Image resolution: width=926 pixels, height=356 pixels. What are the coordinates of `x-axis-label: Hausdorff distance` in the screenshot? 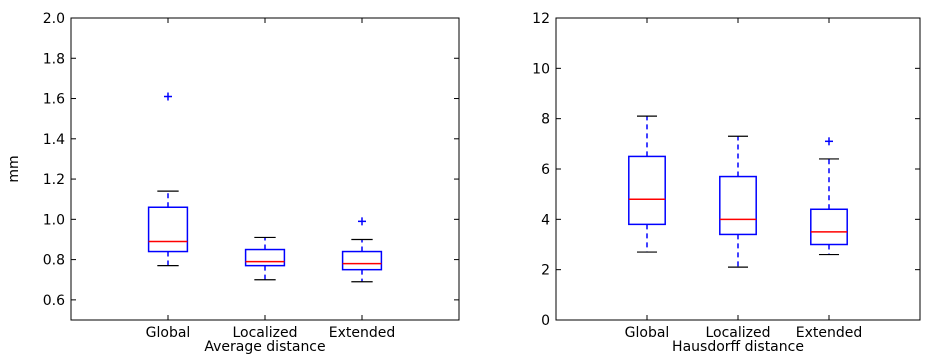 It's located at (738, 347).